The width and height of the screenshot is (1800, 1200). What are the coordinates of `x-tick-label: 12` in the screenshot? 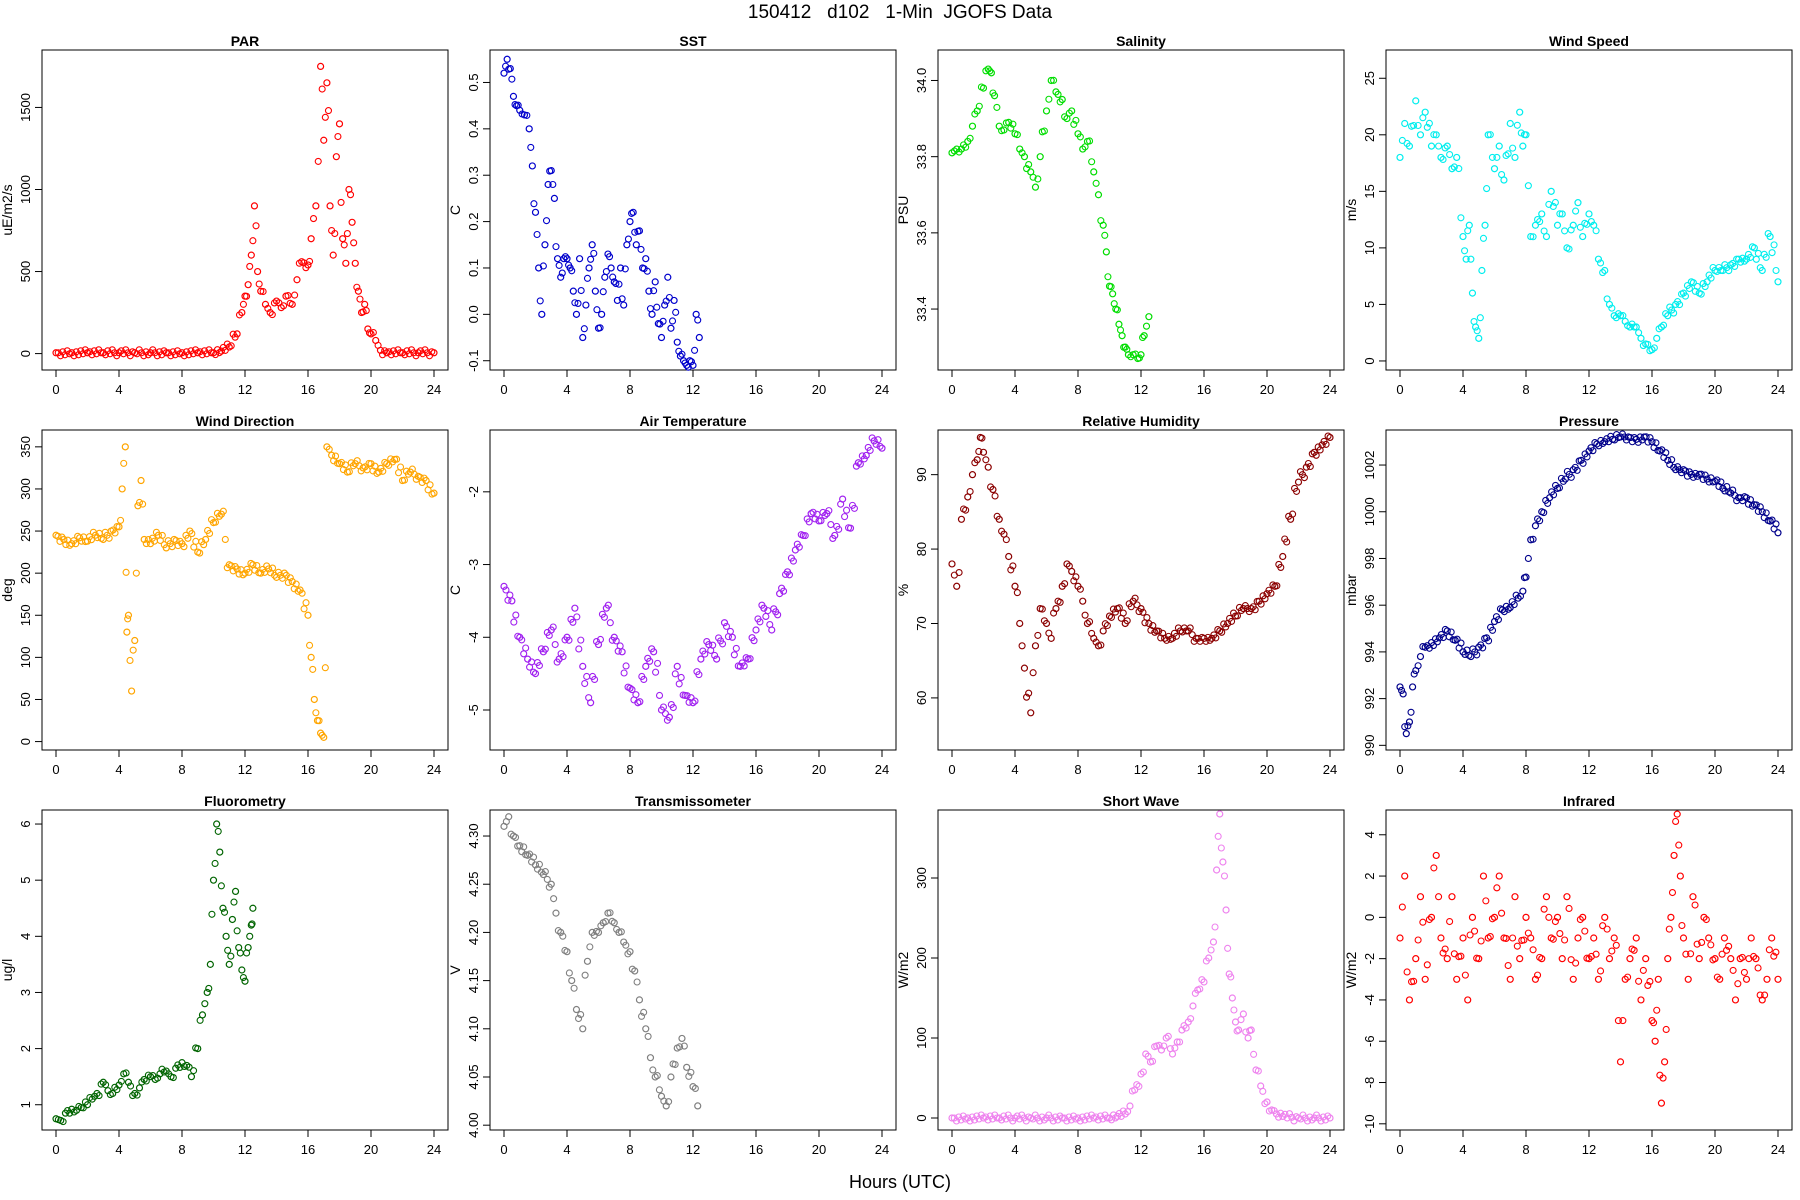 It's located at (245, 389).